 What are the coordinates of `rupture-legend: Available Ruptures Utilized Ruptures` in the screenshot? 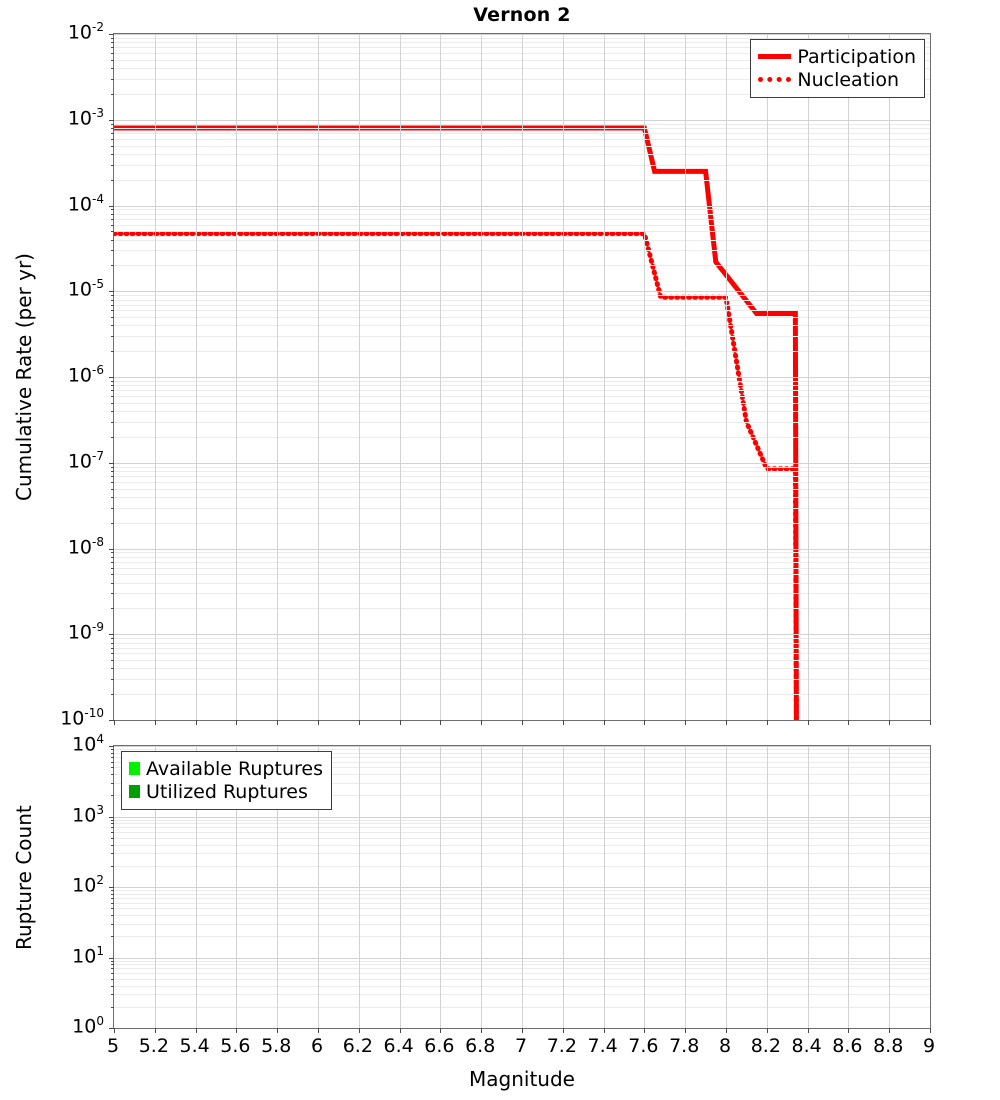 It's located at (226, 780).